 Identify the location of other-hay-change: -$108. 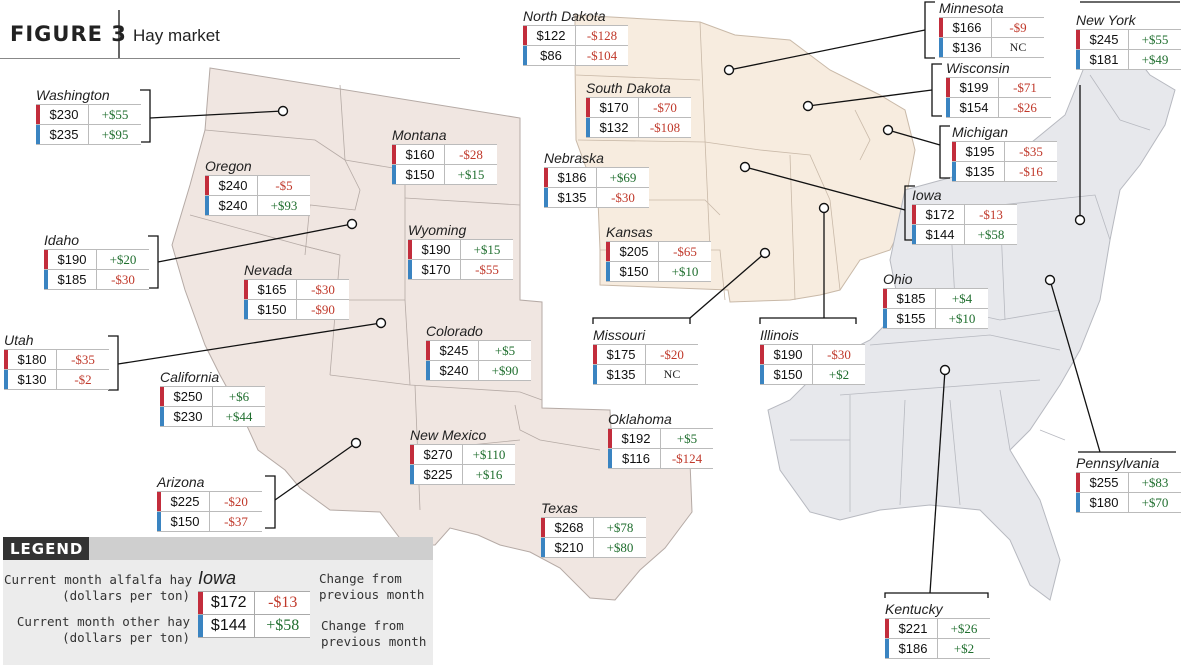
(665, 127).